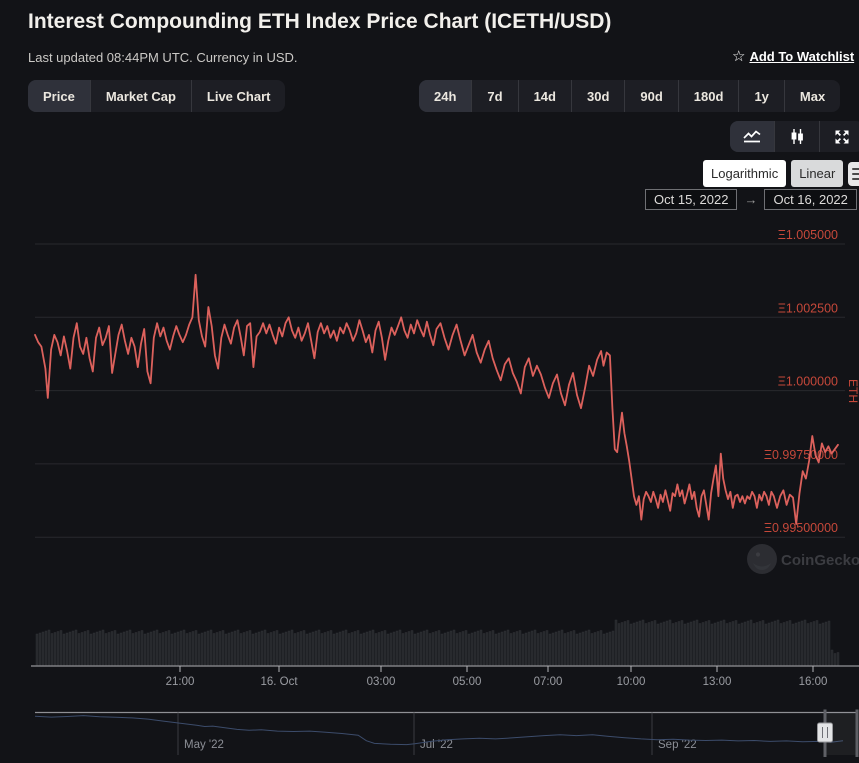 Image resolution: width=859 pixels, height=763 pixels. I want to click on chart-type-line-button, so click(752, 136).